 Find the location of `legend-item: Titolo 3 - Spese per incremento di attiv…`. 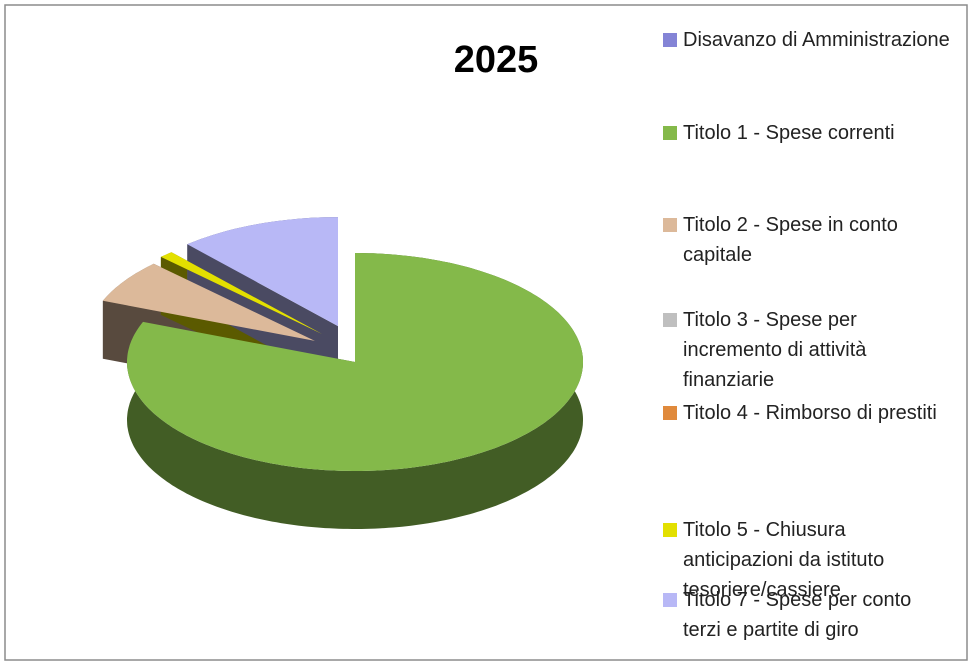

legend-item: Titolo 3 - Spese per incremento di attiv… is located at coordinates (808, 350).